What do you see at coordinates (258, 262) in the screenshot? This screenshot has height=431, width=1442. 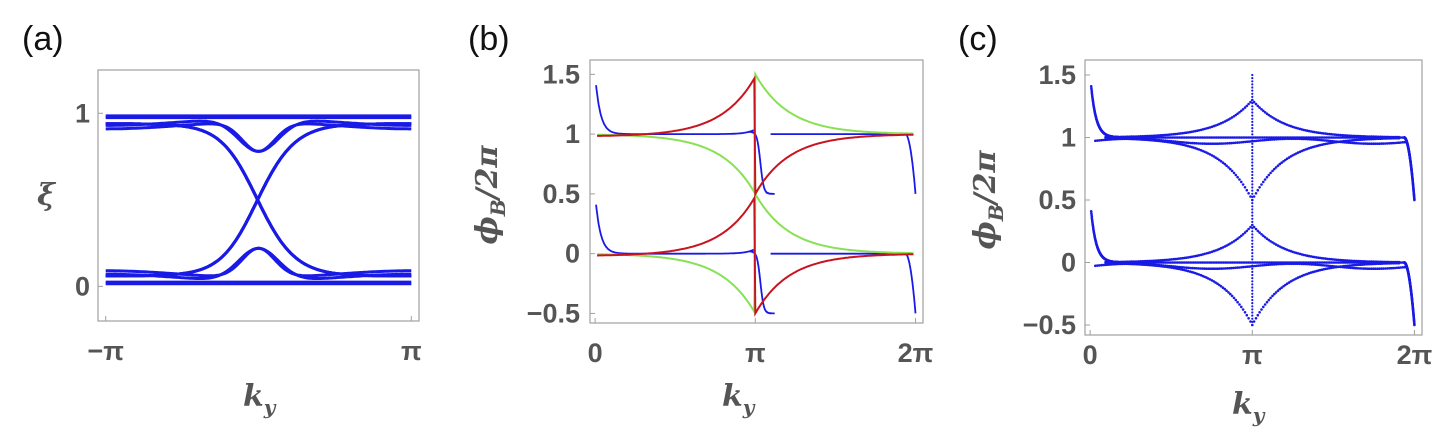 I see `band-line` at bounding box center [258, 262].